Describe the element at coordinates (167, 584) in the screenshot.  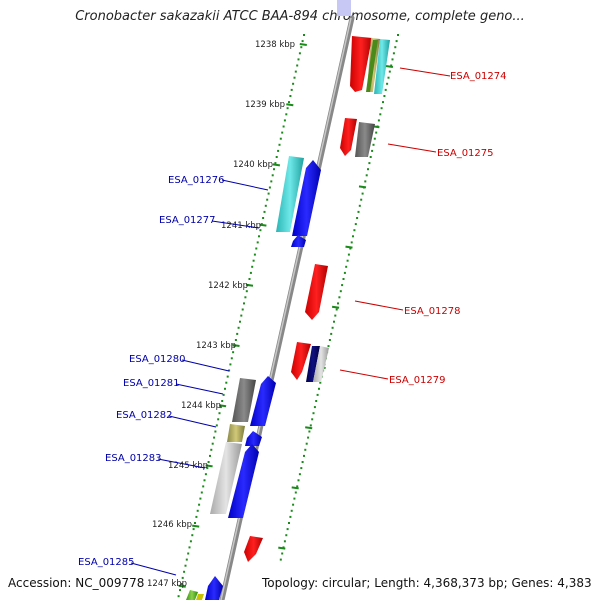
I see `kbp-label: 1247 kbp` at that location.